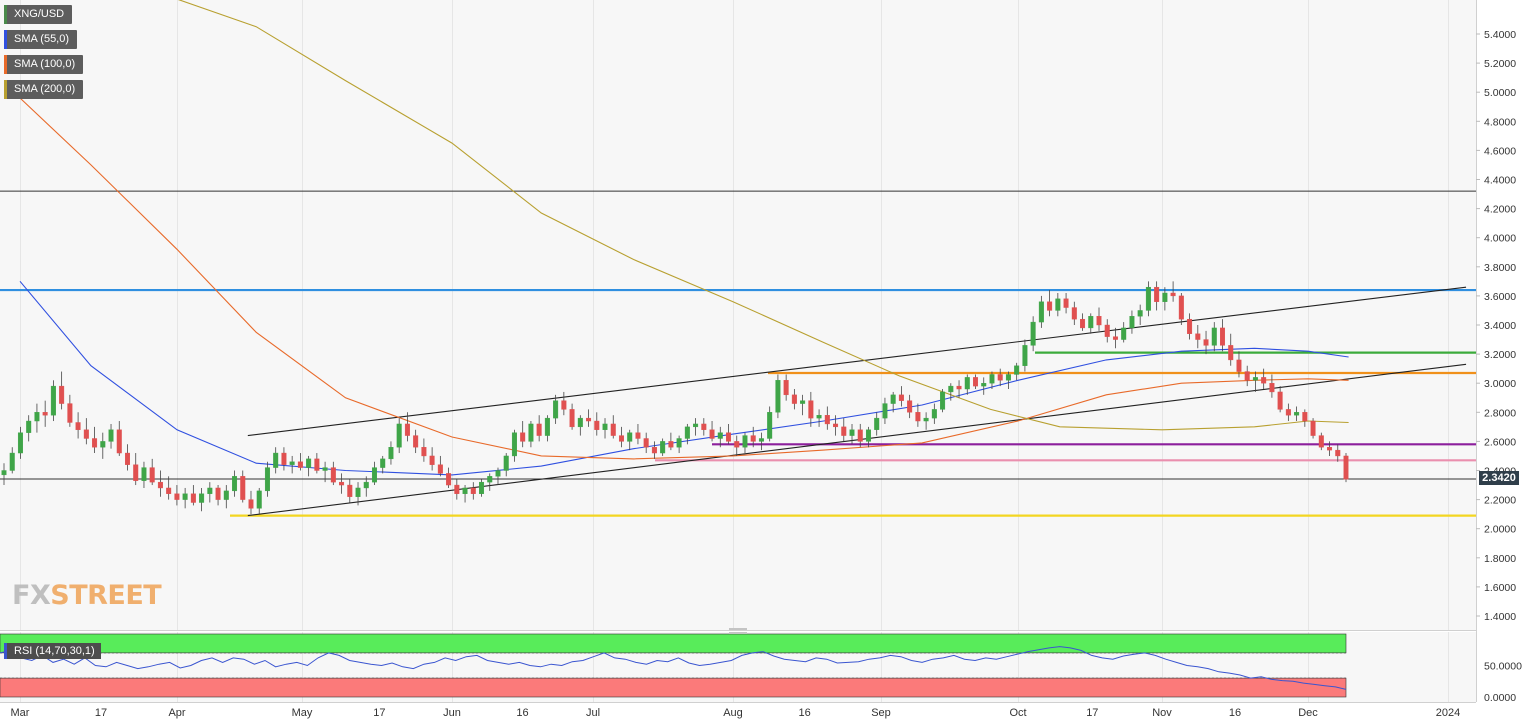  What do you see at coordinates (1500, 297) in the screenshot?
I see `price-tick-label: 3.6000` at bounding box center [1500, 297].